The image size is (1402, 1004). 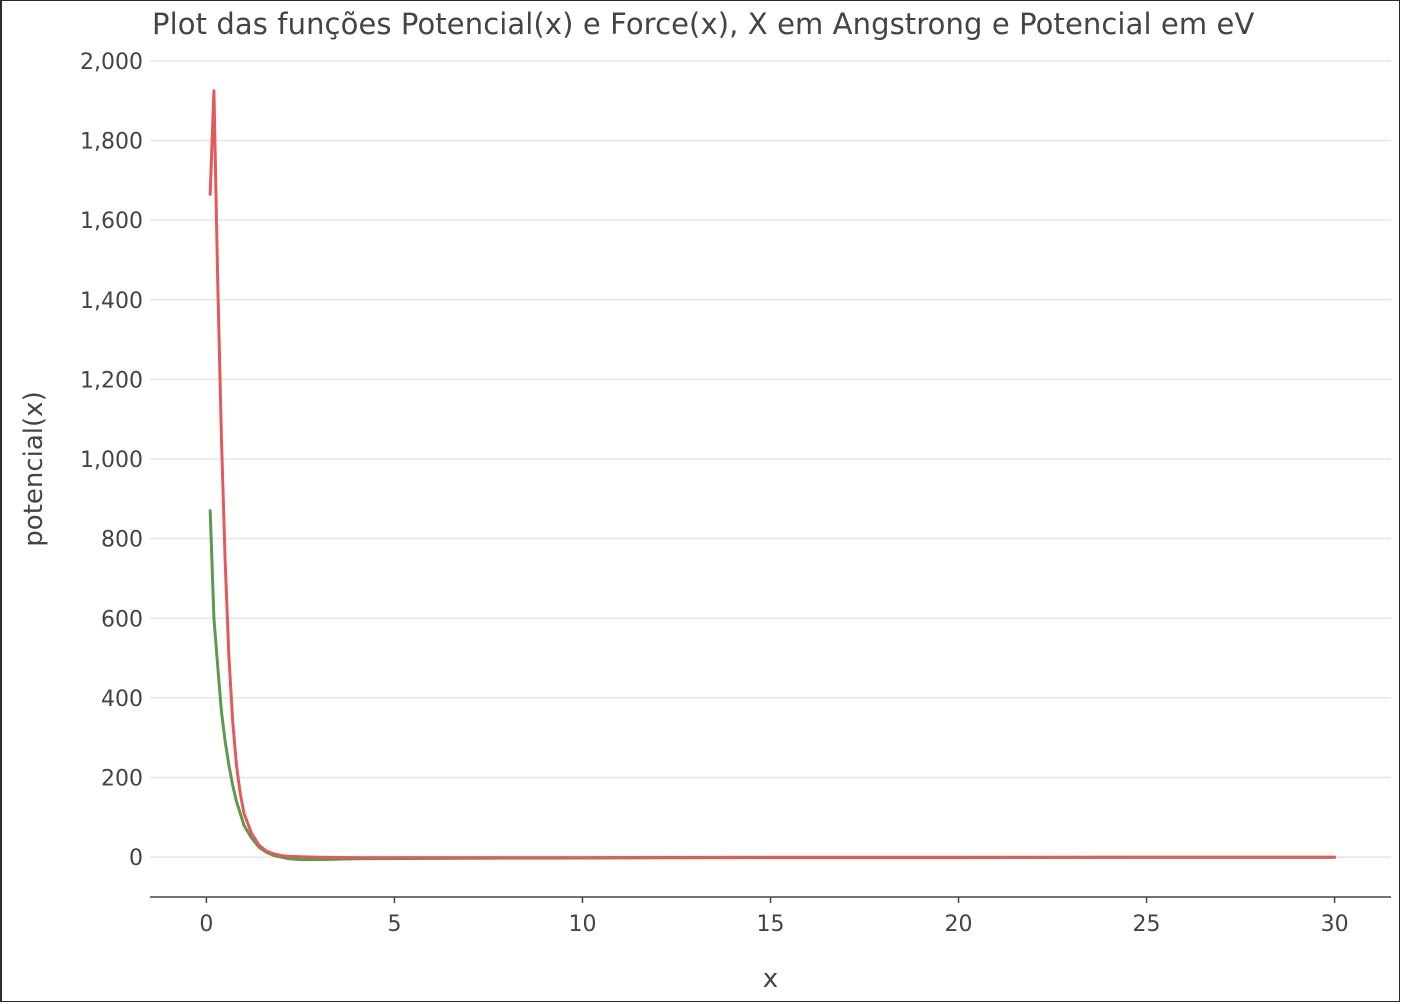 I want to click on y-tick-label: 0, so click(x=136, y=858).